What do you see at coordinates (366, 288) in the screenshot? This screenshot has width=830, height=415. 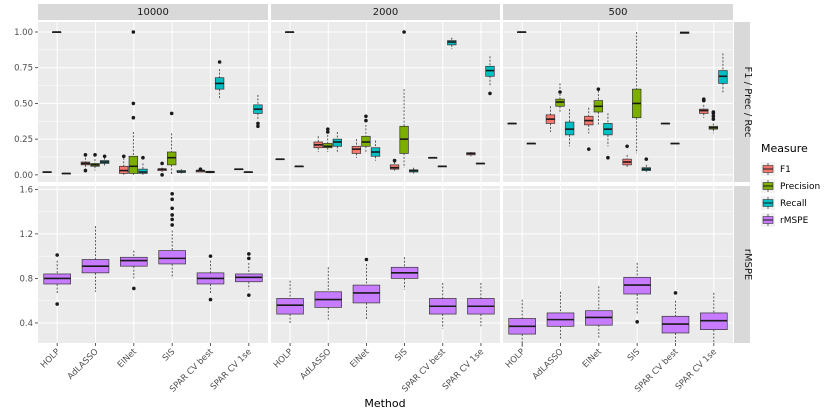 I see `box-2000-ElNet-rMSPE` at bounding box center [366, 288].